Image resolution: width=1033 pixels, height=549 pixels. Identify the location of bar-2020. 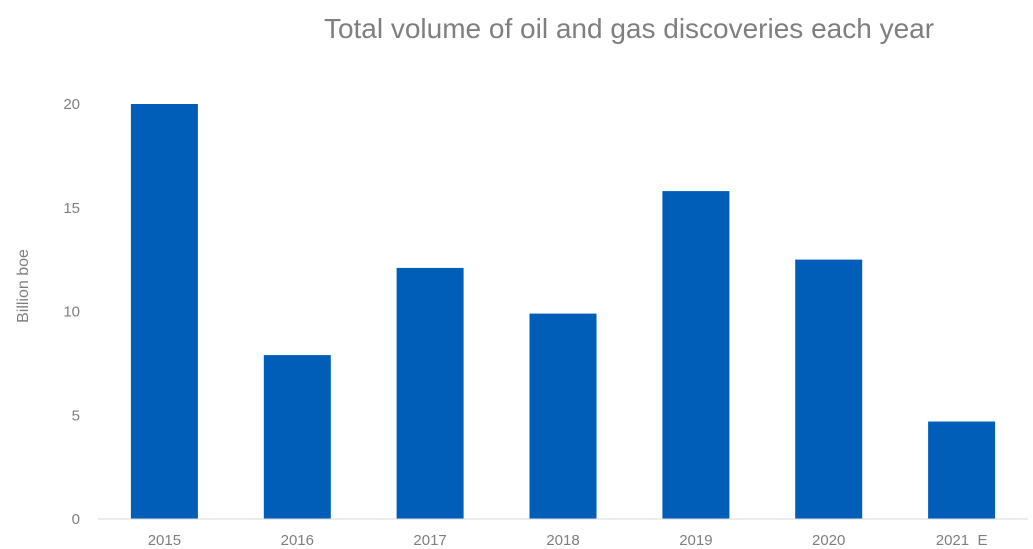
(829, 389).